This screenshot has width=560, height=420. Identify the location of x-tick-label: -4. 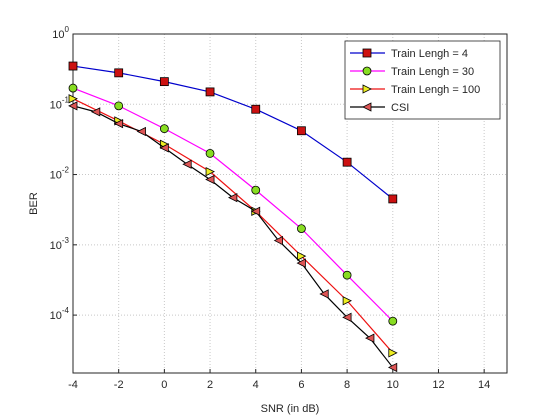
(73, 385).